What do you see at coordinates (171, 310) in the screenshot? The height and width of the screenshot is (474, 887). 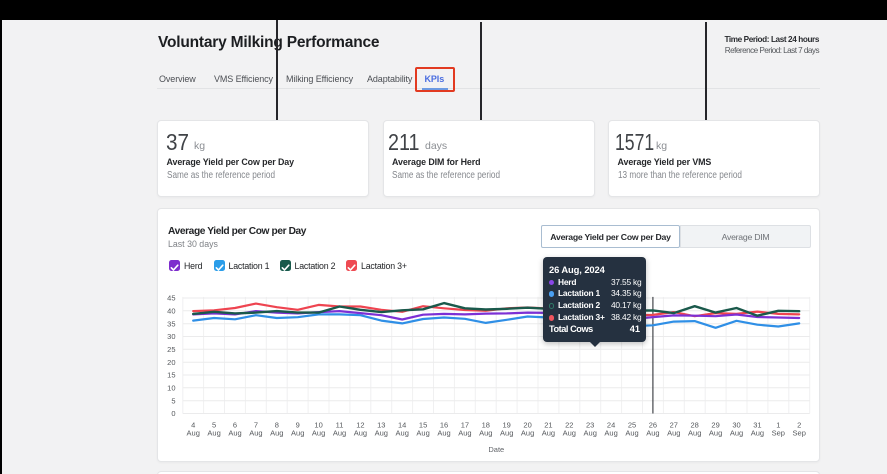 I see `svg-text: 40` at bounding box center [171, 310].